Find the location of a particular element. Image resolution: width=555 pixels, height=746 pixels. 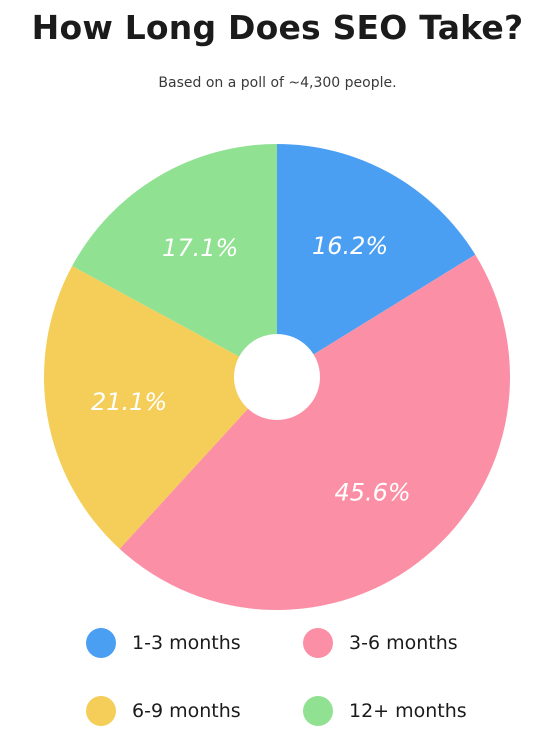

pie-center-hole is located at coordinates (277, 377).